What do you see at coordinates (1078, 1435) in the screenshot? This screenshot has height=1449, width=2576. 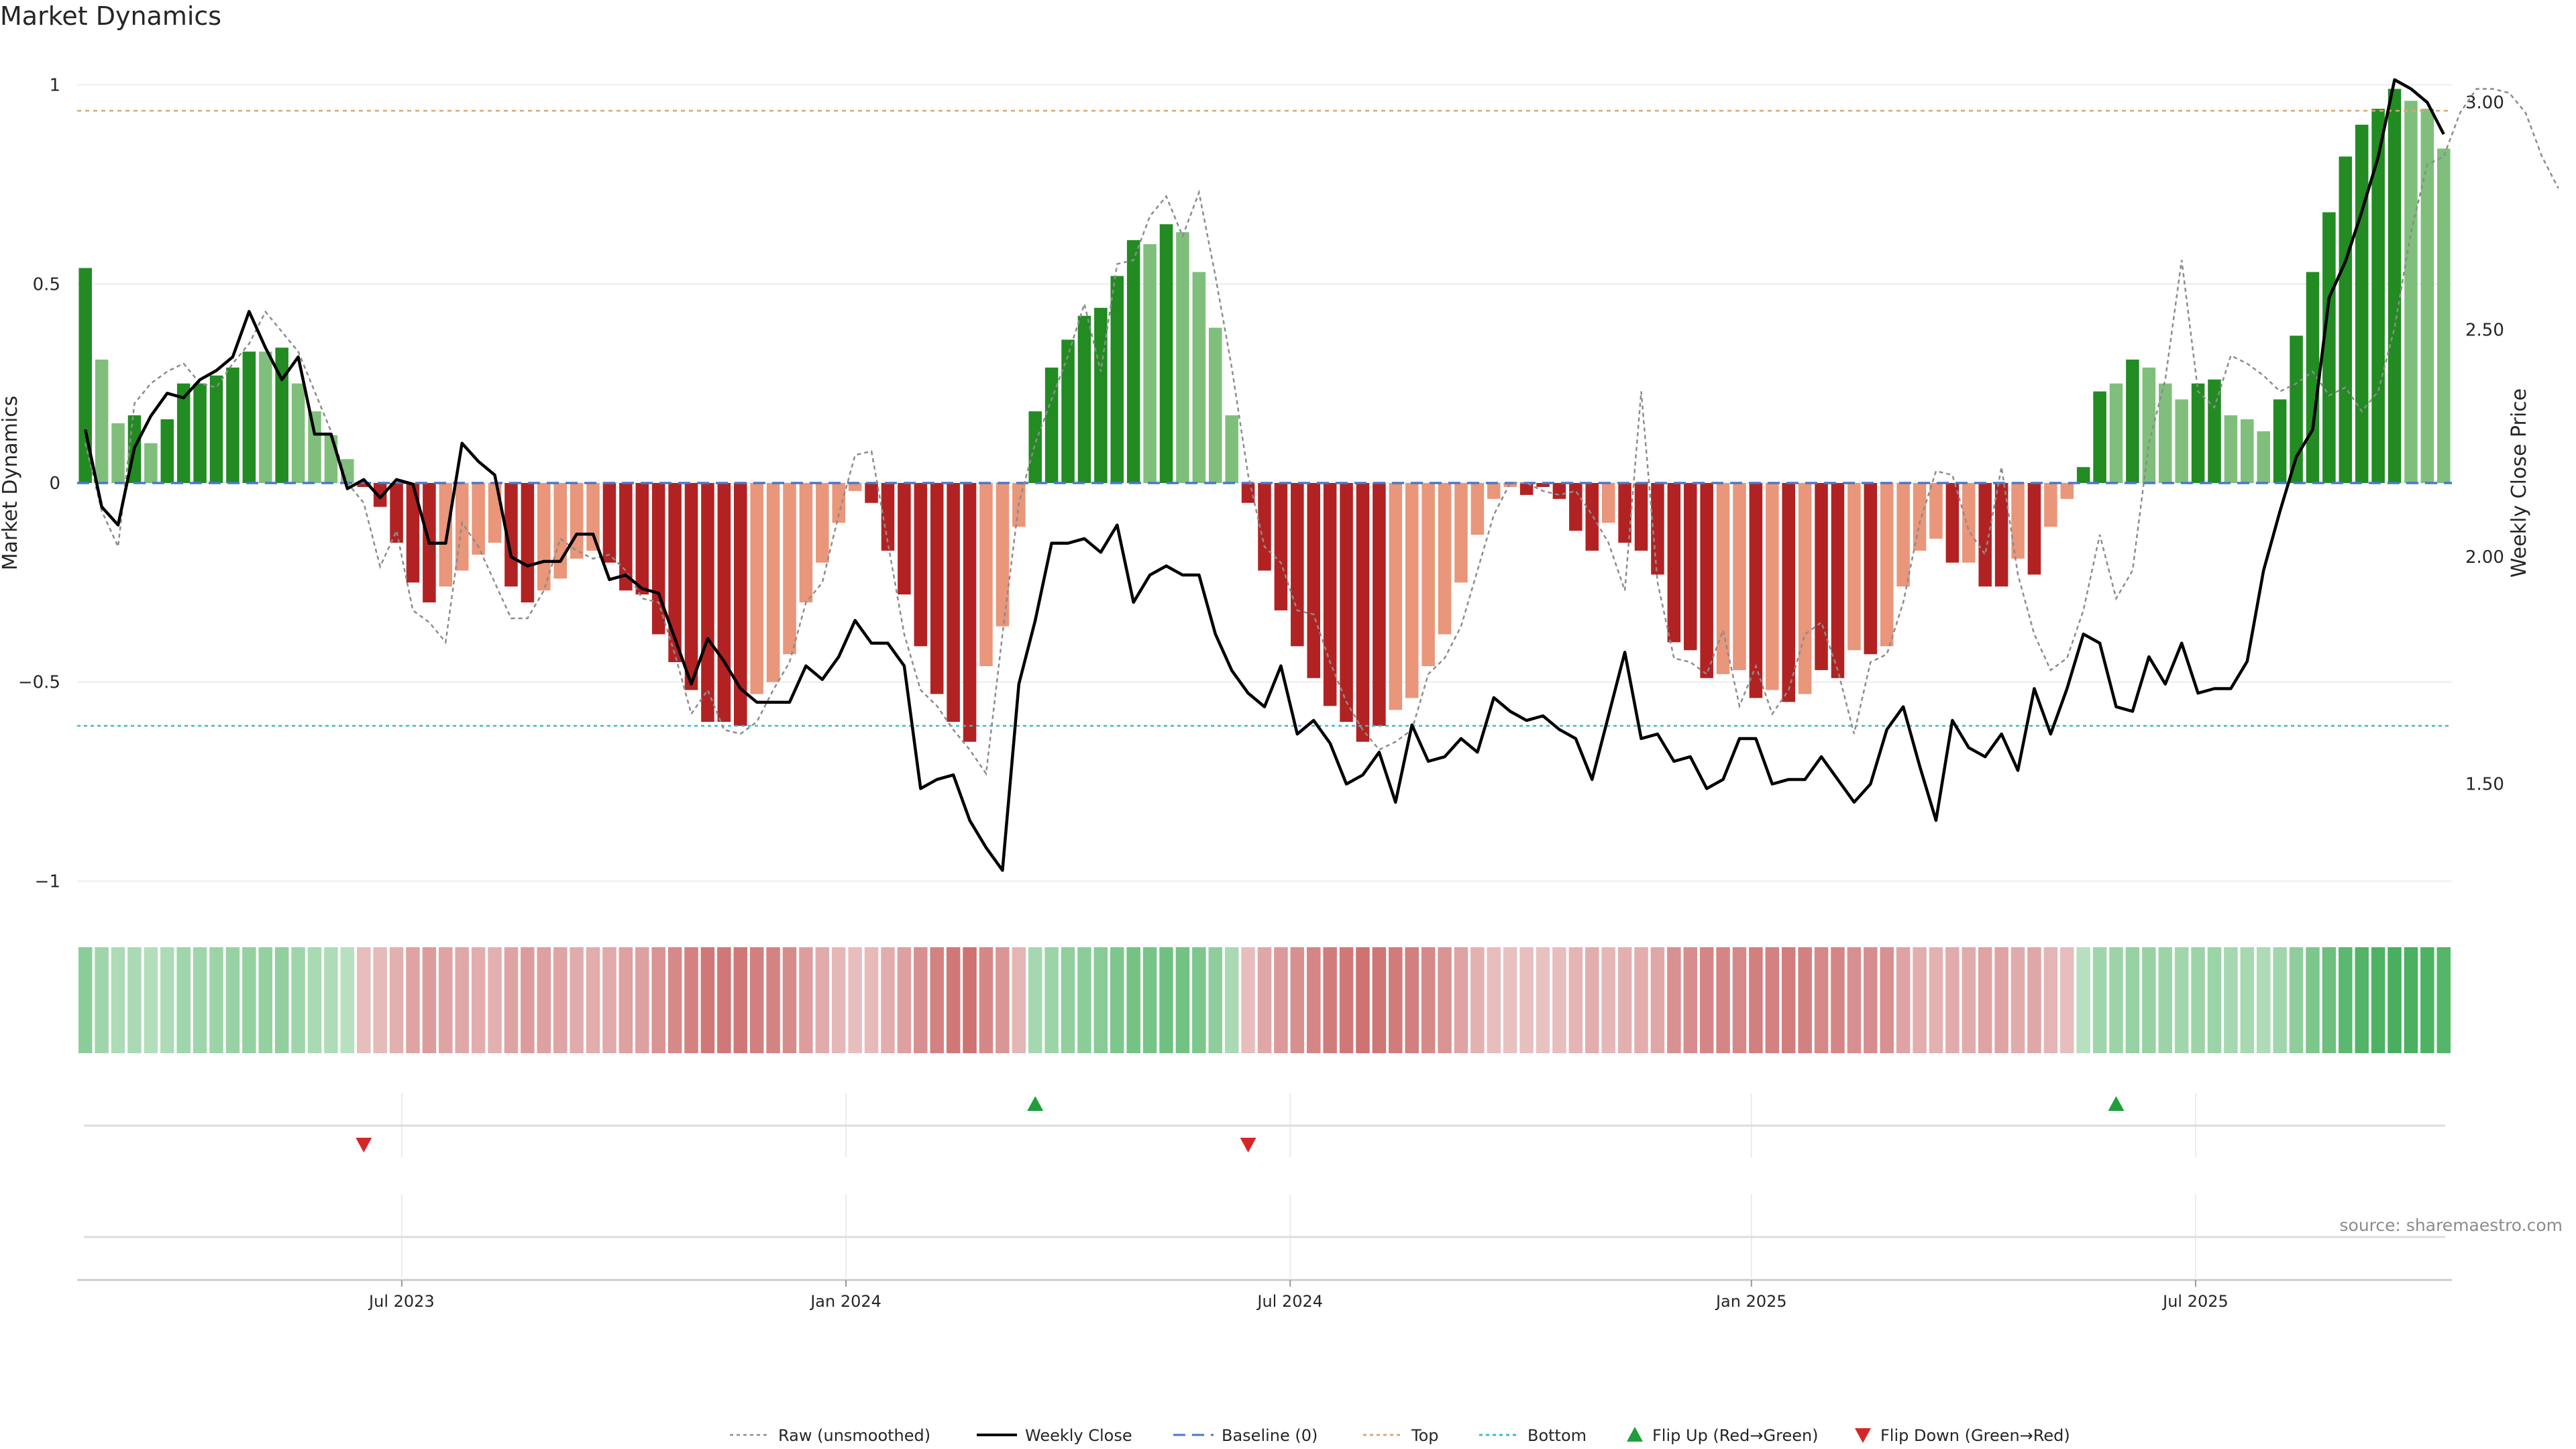 I see `legend-label: Weekly Close` at bounding box center [1078, 1435].